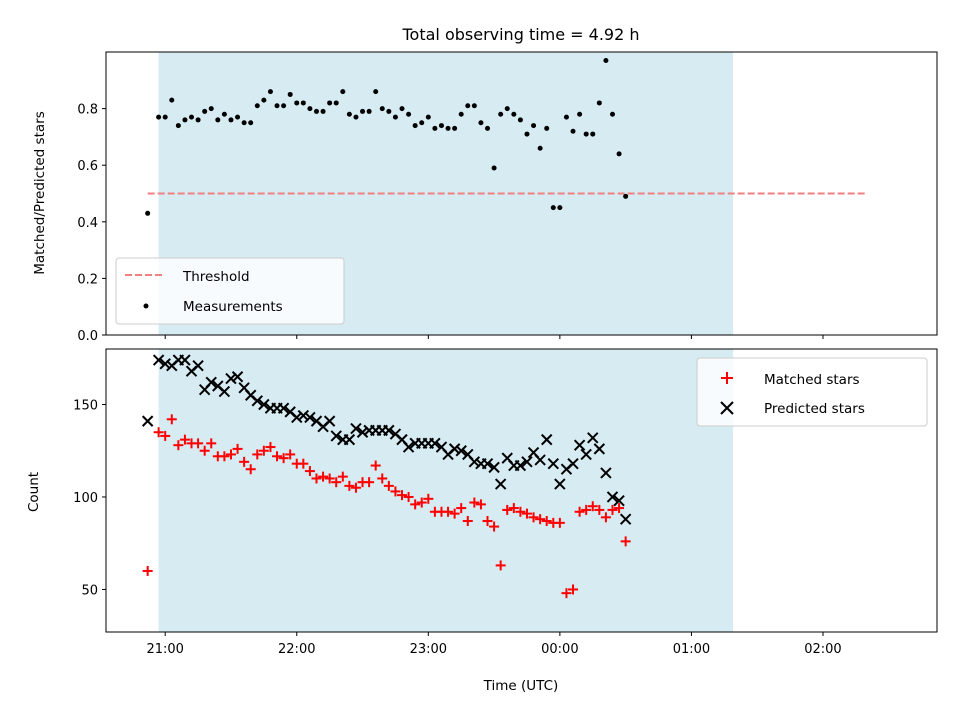 This screenshot has width=960, height=720. Describe the element at coordinates (691, 649) in the screenshot. I see `bottom-xtick-label: 01:00` at that location.